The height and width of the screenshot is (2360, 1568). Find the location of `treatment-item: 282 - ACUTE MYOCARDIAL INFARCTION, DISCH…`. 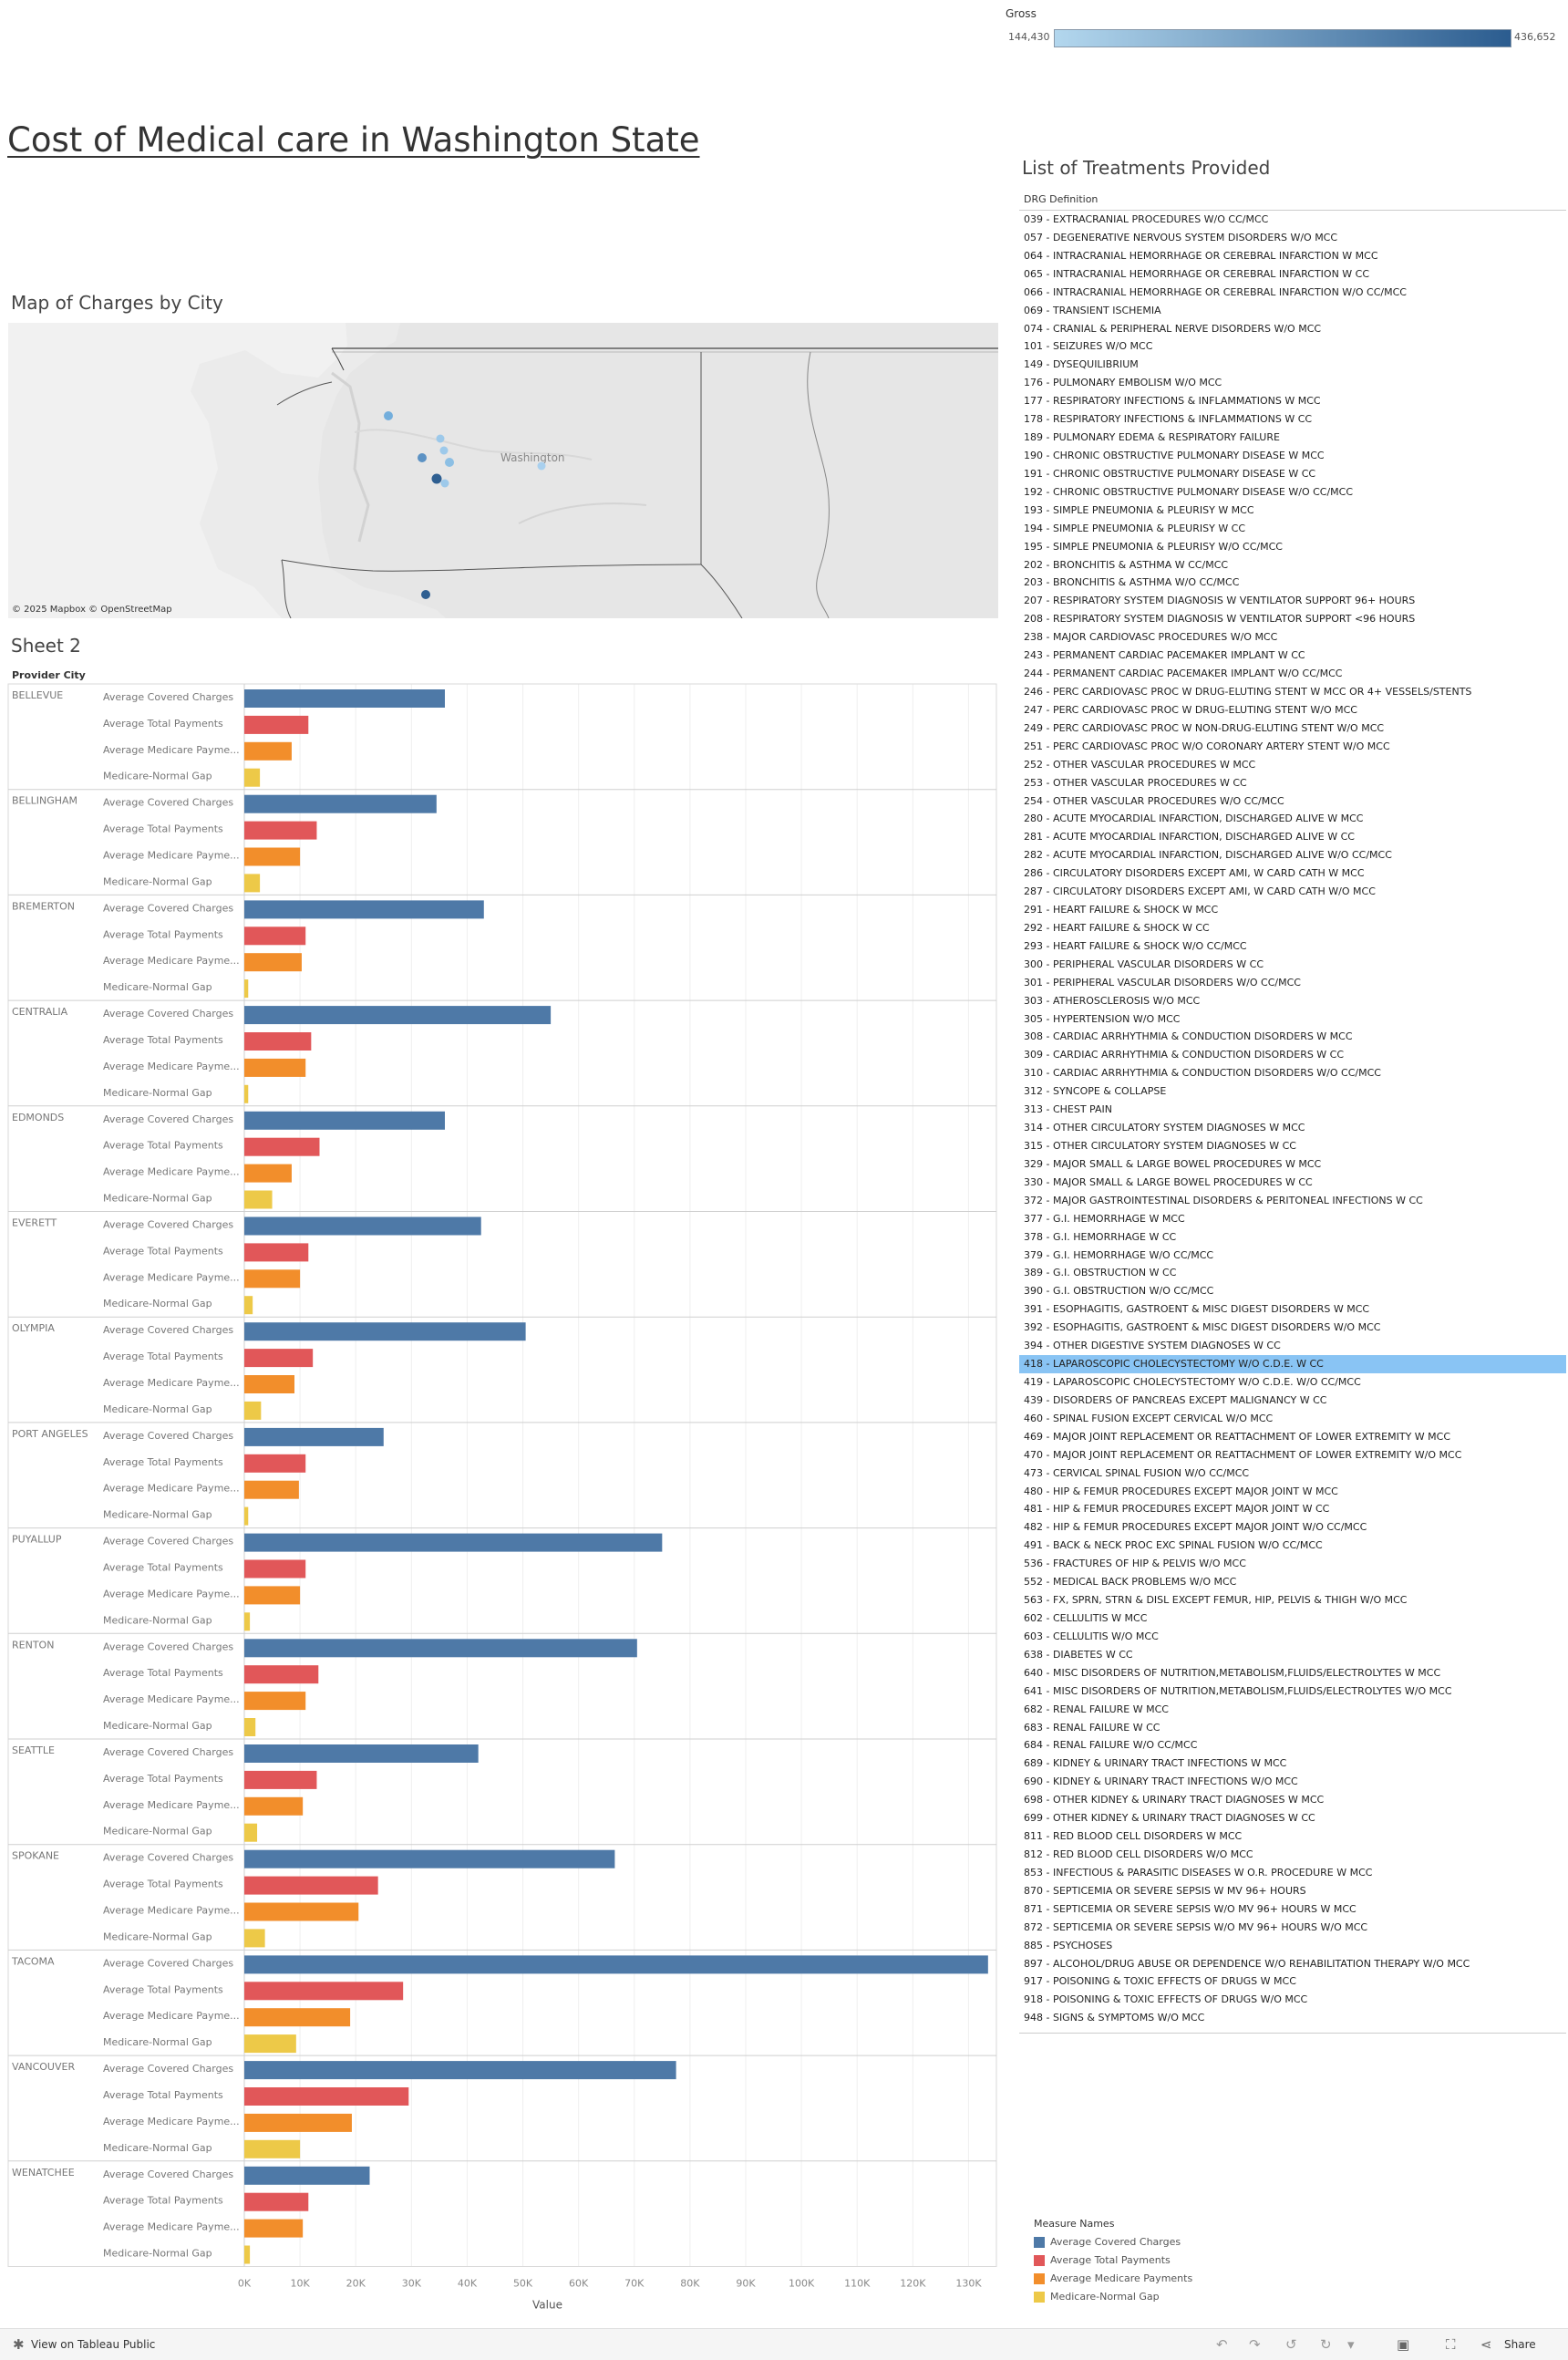

treatment-item: 282 - ACUTE MYOCARDIAL INFARCTION, DISCH… is located at coordinates (1208, 855).